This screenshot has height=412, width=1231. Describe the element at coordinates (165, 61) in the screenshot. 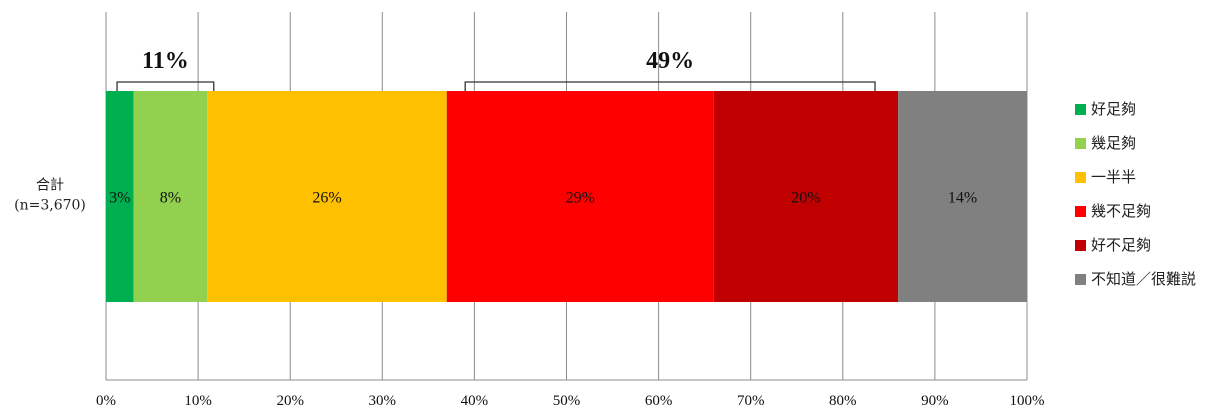

I see `bracket-label: 11%` at that location.